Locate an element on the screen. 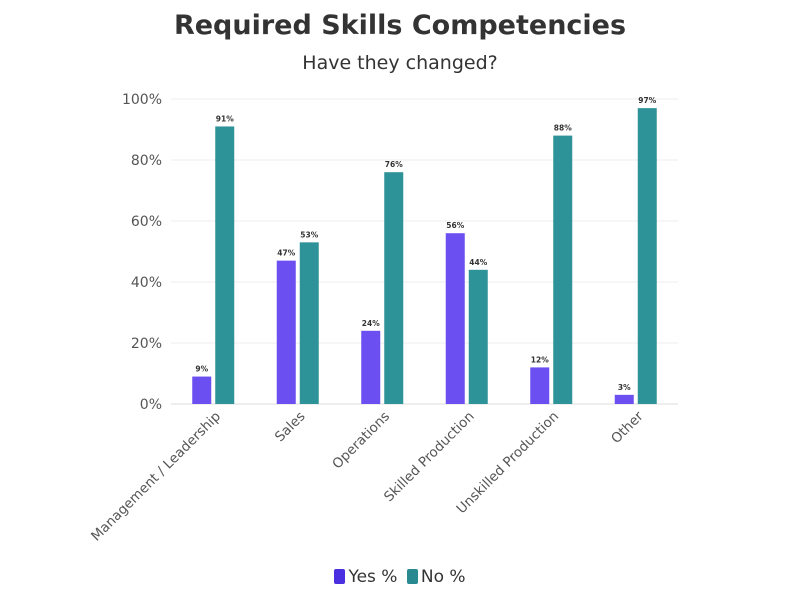 This screenshot has height=600, width=800. legend-label-no: No % is located at coordinates (443, 577).